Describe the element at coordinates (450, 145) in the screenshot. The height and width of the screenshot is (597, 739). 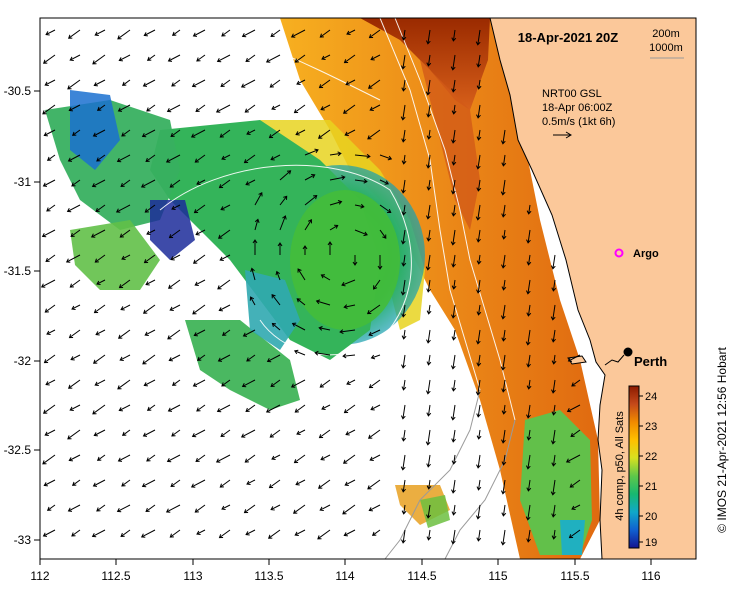
I see `sst-hot-streak` at that location.